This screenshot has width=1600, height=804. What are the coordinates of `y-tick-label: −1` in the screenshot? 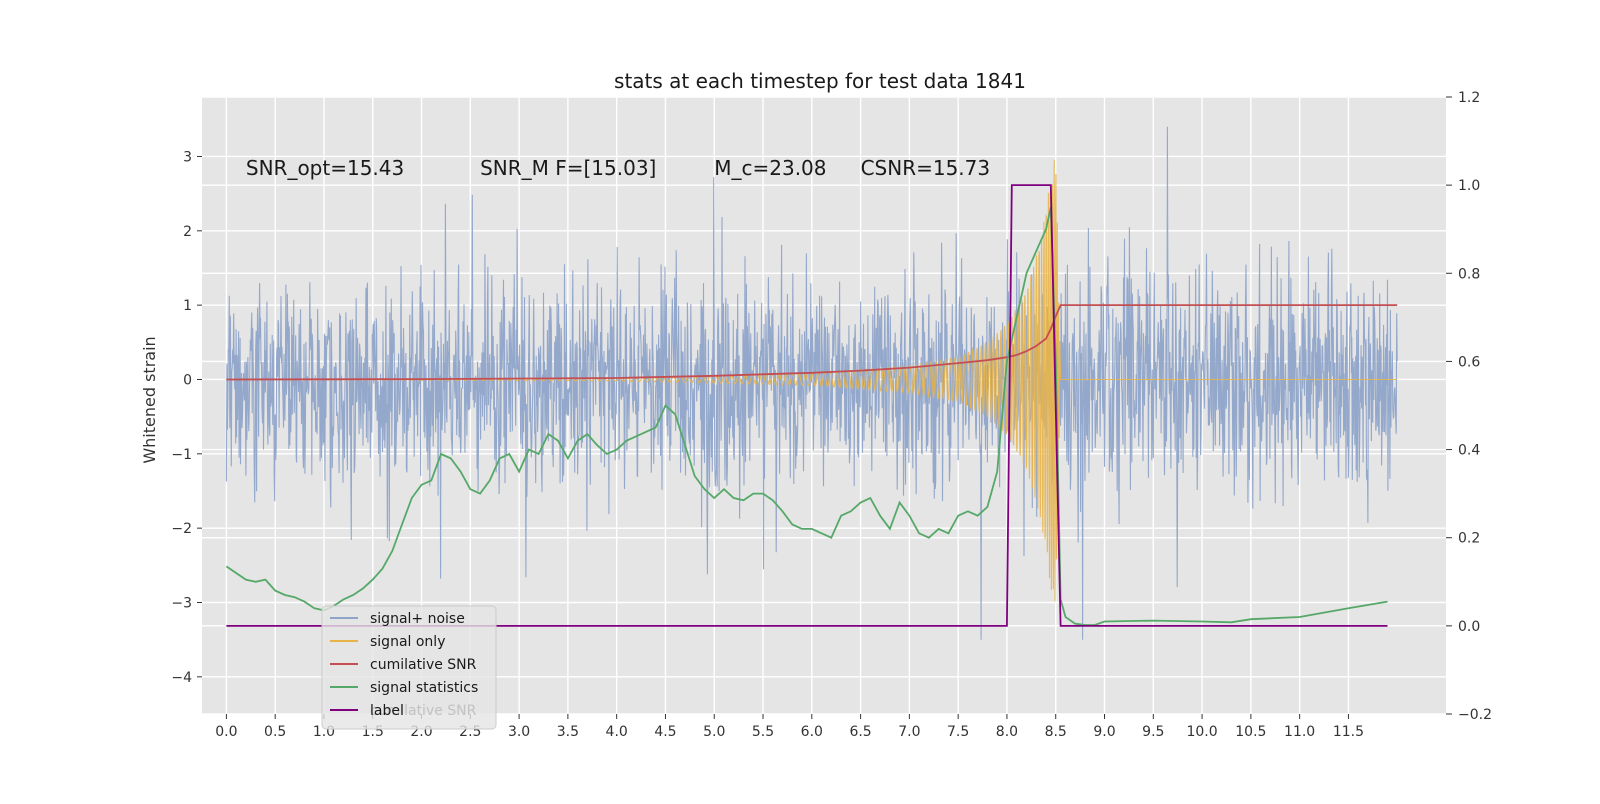 It's located at (181, 455).